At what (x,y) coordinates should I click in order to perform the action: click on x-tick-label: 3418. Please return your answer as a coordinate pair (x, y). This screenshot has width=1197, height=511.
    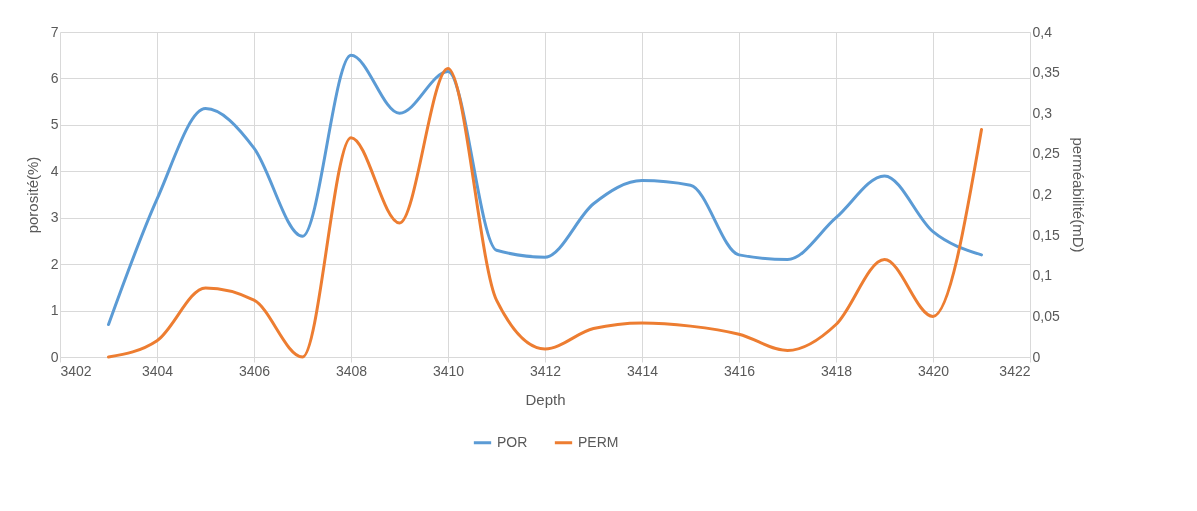
    Looking at the image, I should click on (836, 370).